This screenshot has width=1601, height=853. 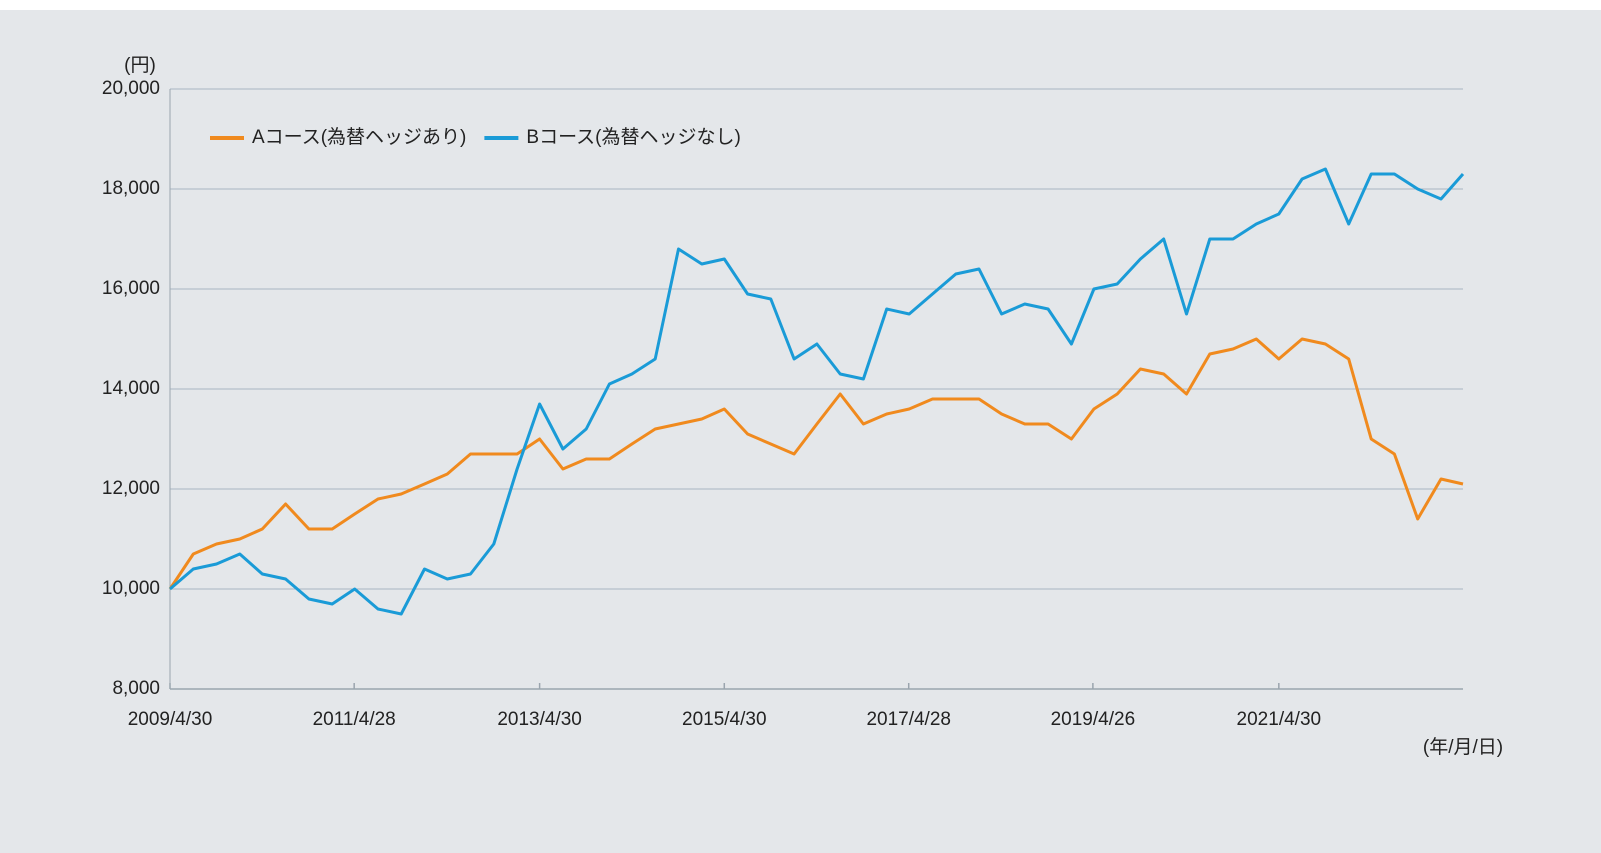 I want to click on y-tick-label: 8,000, so click(x=136, y=688).